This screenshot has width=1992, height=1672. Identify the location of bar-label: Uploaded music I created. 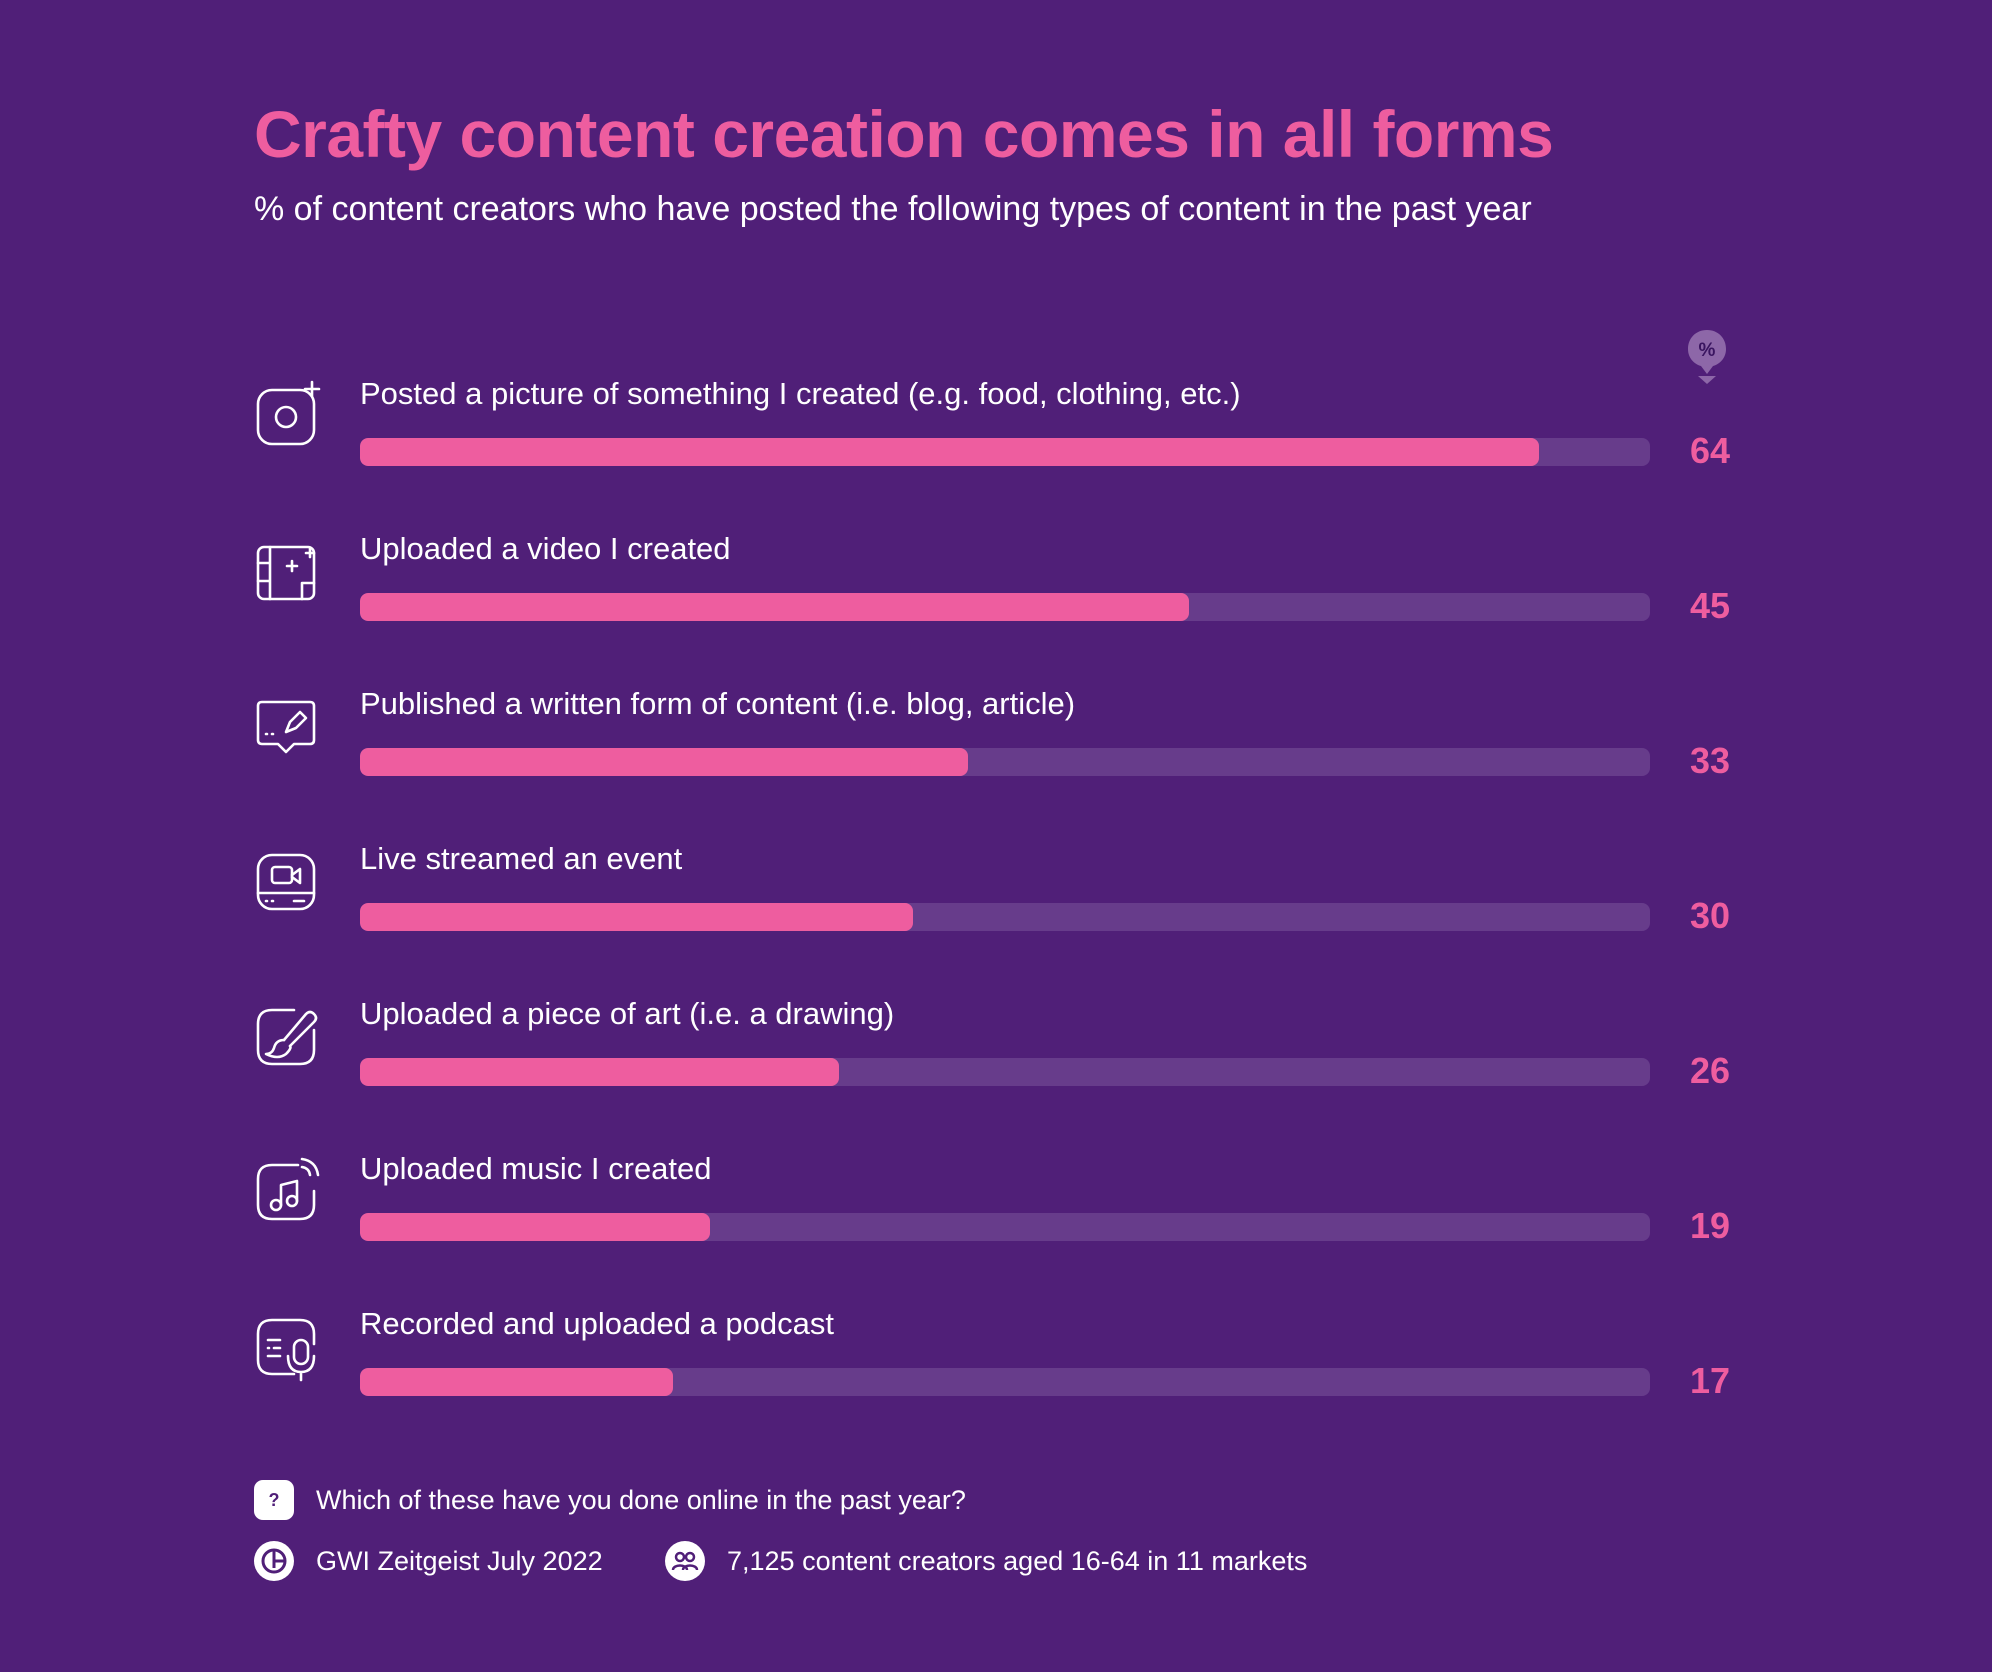
(536, 1168).